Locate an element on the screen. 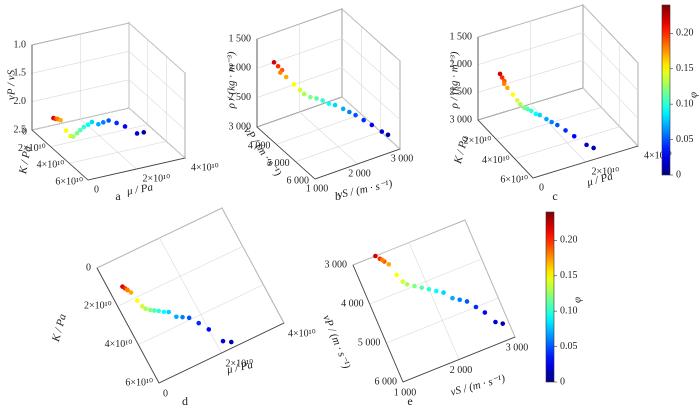 The height and width of the screenshot is (408, 700). panel-label: b is located at coordinates (338, 196).